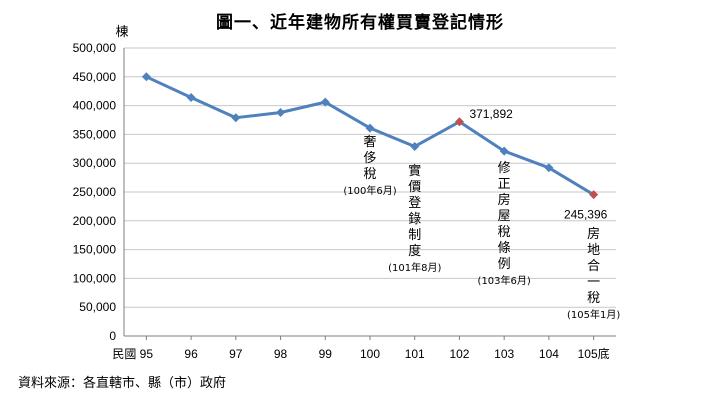  What do you see at coordinates (95, 221) in the screenshot?
I see `y-tick-label: 200,000` at bounding box center [95, 221].